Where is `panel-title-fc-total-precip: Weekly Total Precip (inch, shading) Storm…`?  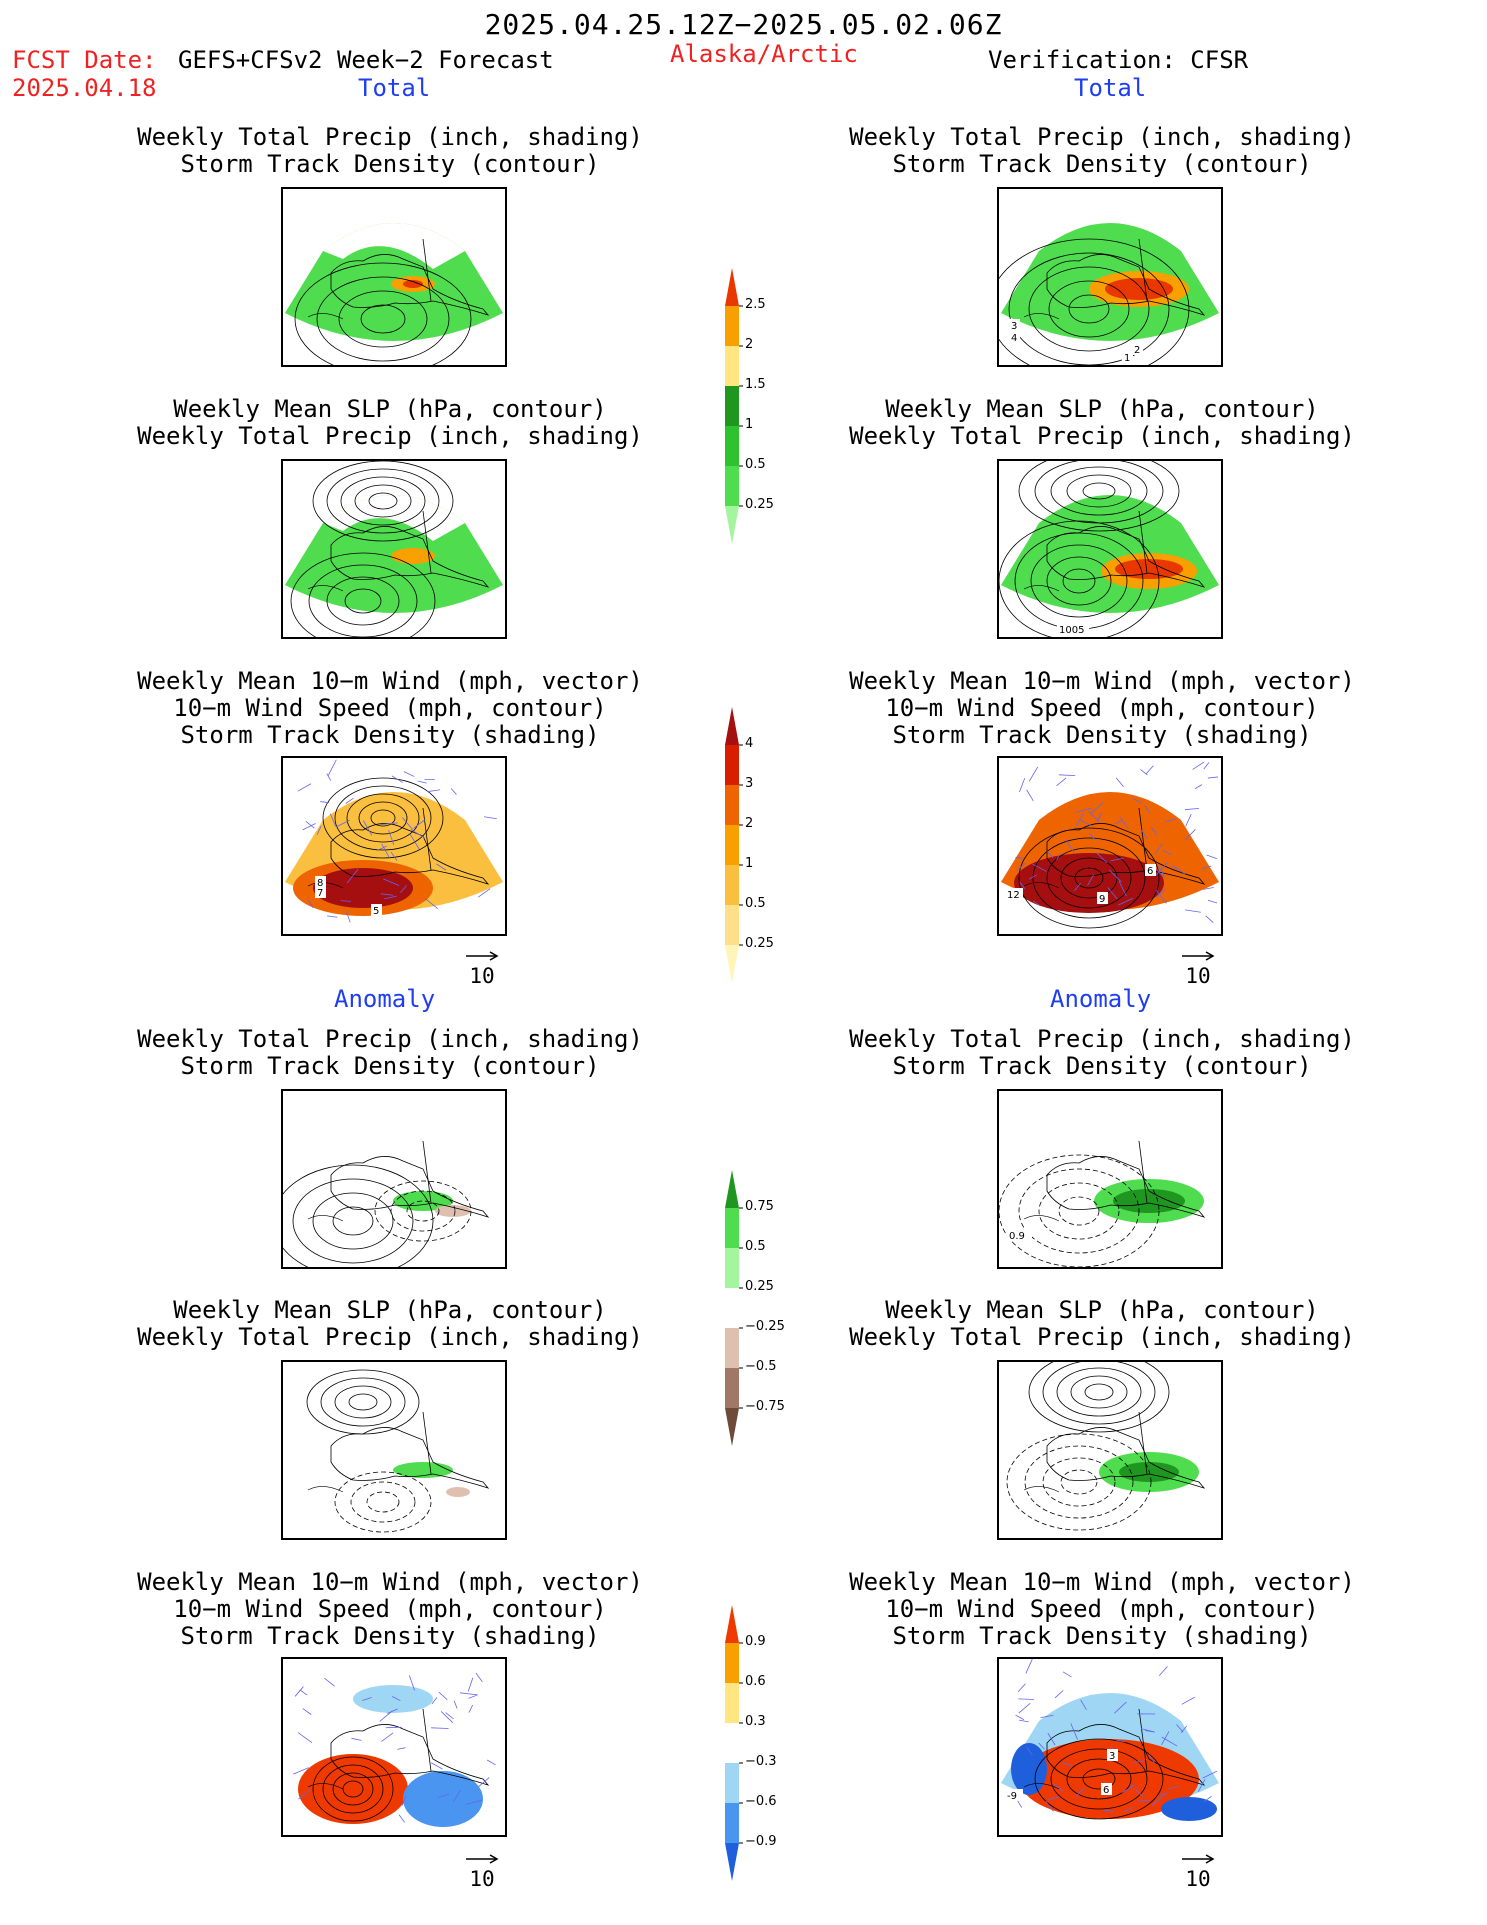
panel-title-fc-total-precip: Weekly Total Precip (inch, shading) Storm… is located at coordinates (390, 151).